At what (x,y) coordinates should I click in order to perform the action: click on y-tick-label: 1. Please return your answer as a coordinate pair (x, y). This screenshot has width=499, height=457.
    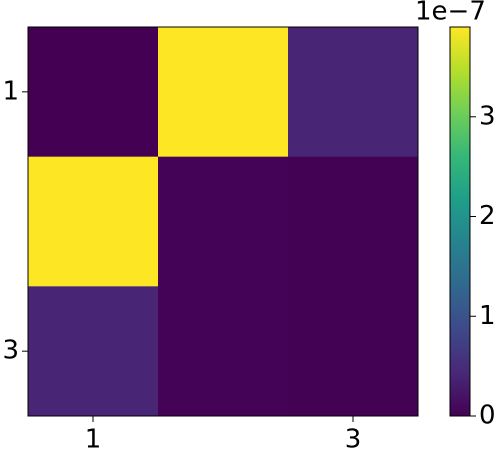
    Looking at the image, I should click on (10, 91).